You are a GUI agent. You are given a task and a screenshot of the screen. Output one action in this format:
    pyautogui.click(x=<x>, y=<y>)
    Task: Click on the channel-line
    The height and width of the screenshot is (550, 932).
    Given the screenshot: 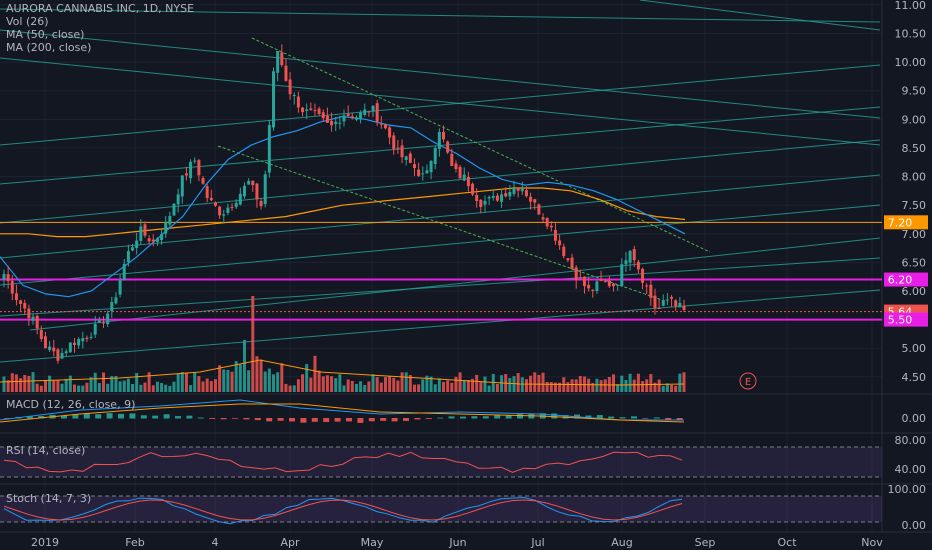 What is the action you would take?
    pyautogui.click(x=440, y=216)
    